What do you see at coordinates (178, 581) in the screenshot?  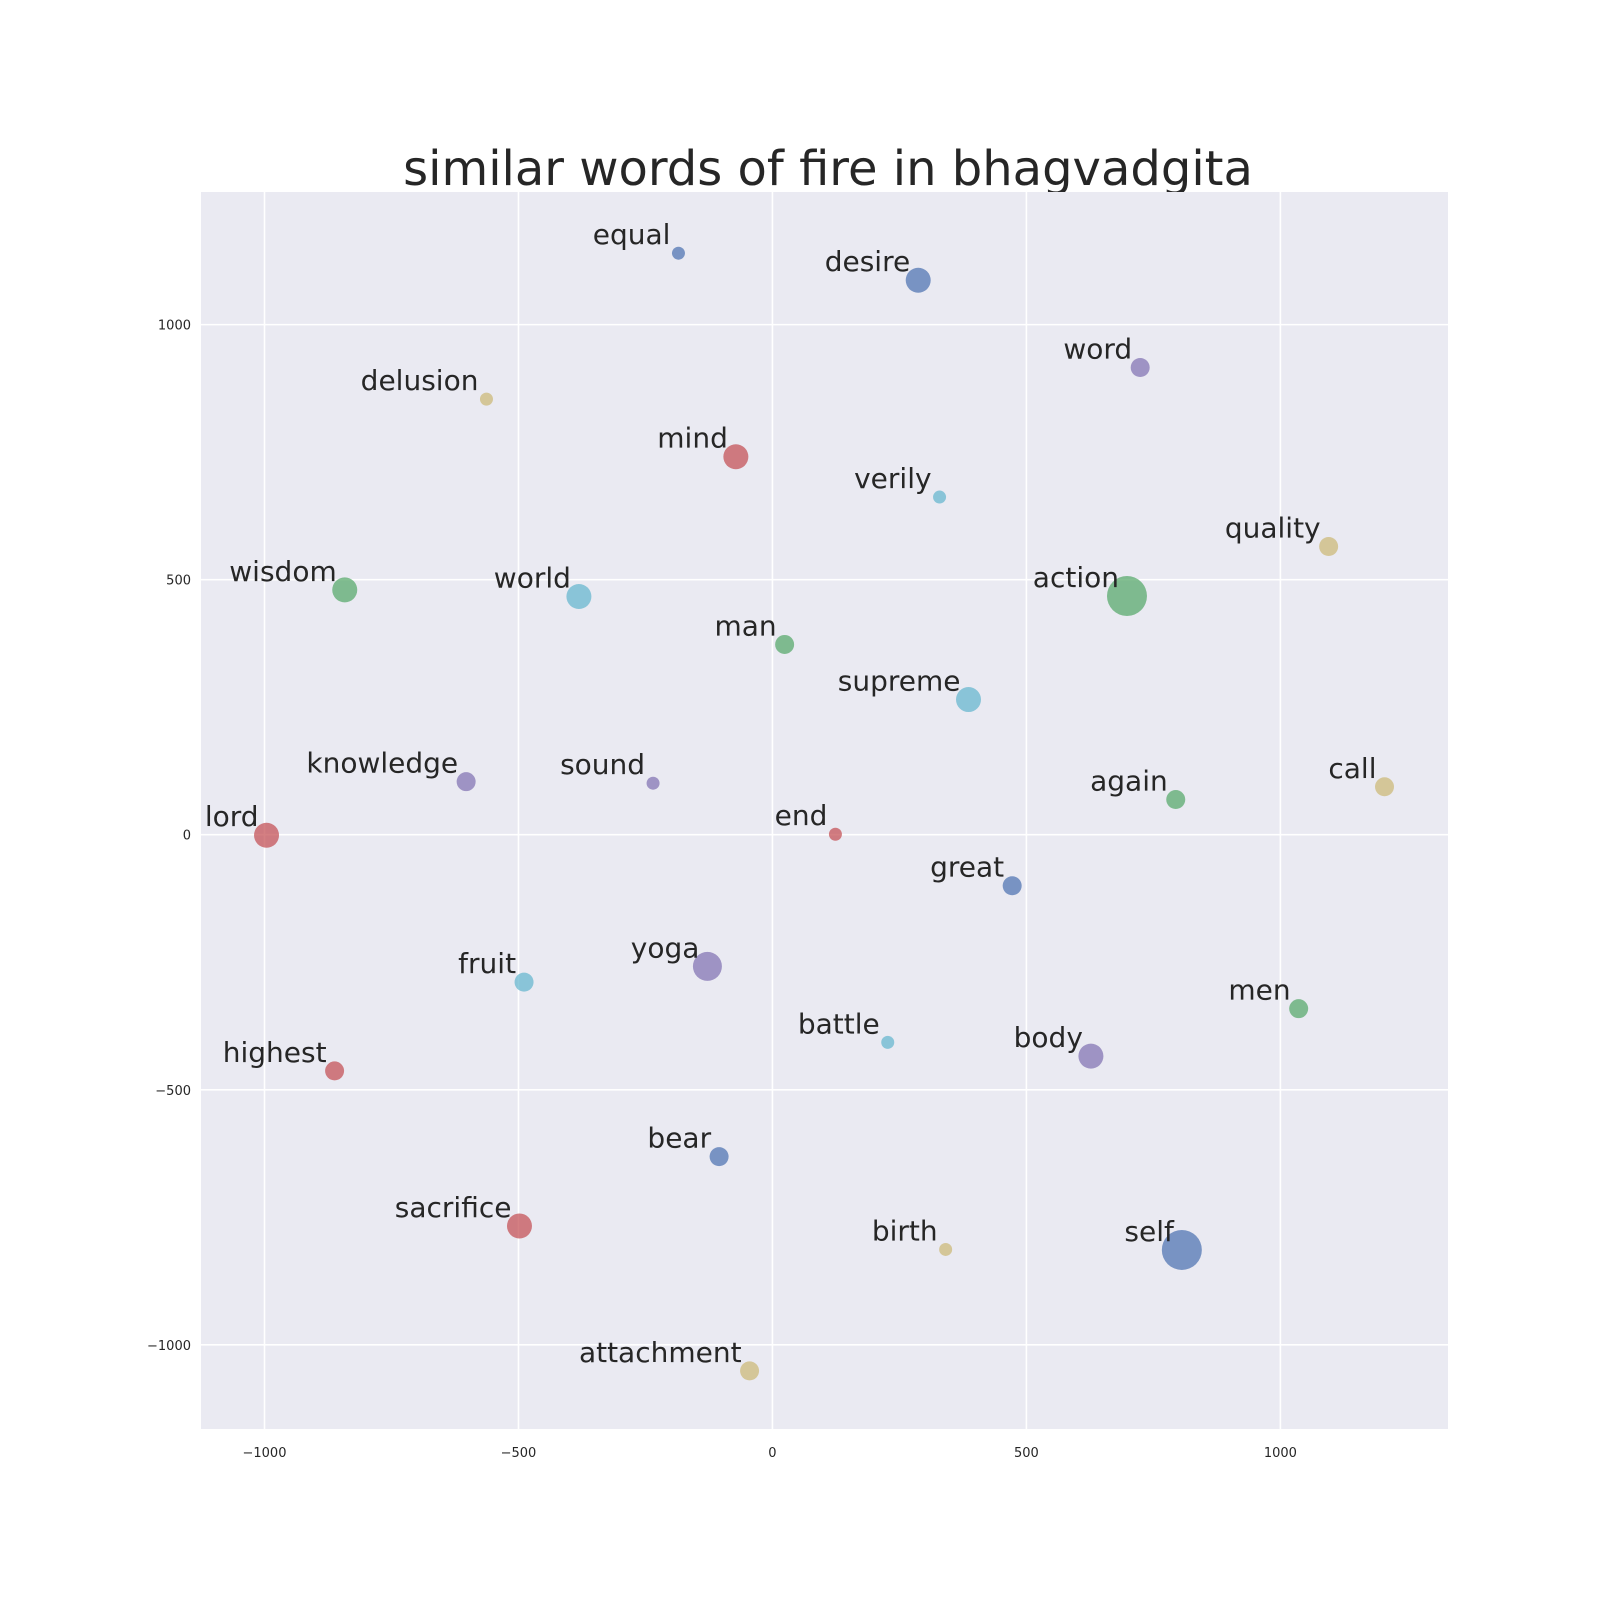 I see `y-tick-label: 500` at bounding box center [178, 581].